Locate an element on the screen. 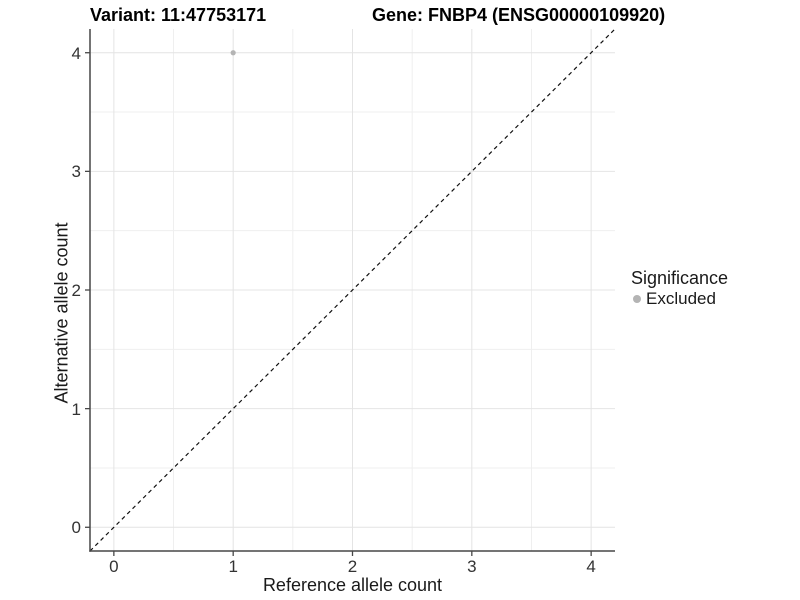 The height and width of the screenshot is (600, 800). x-axis-title: Reference allele count is located at coordinates (352, 585).